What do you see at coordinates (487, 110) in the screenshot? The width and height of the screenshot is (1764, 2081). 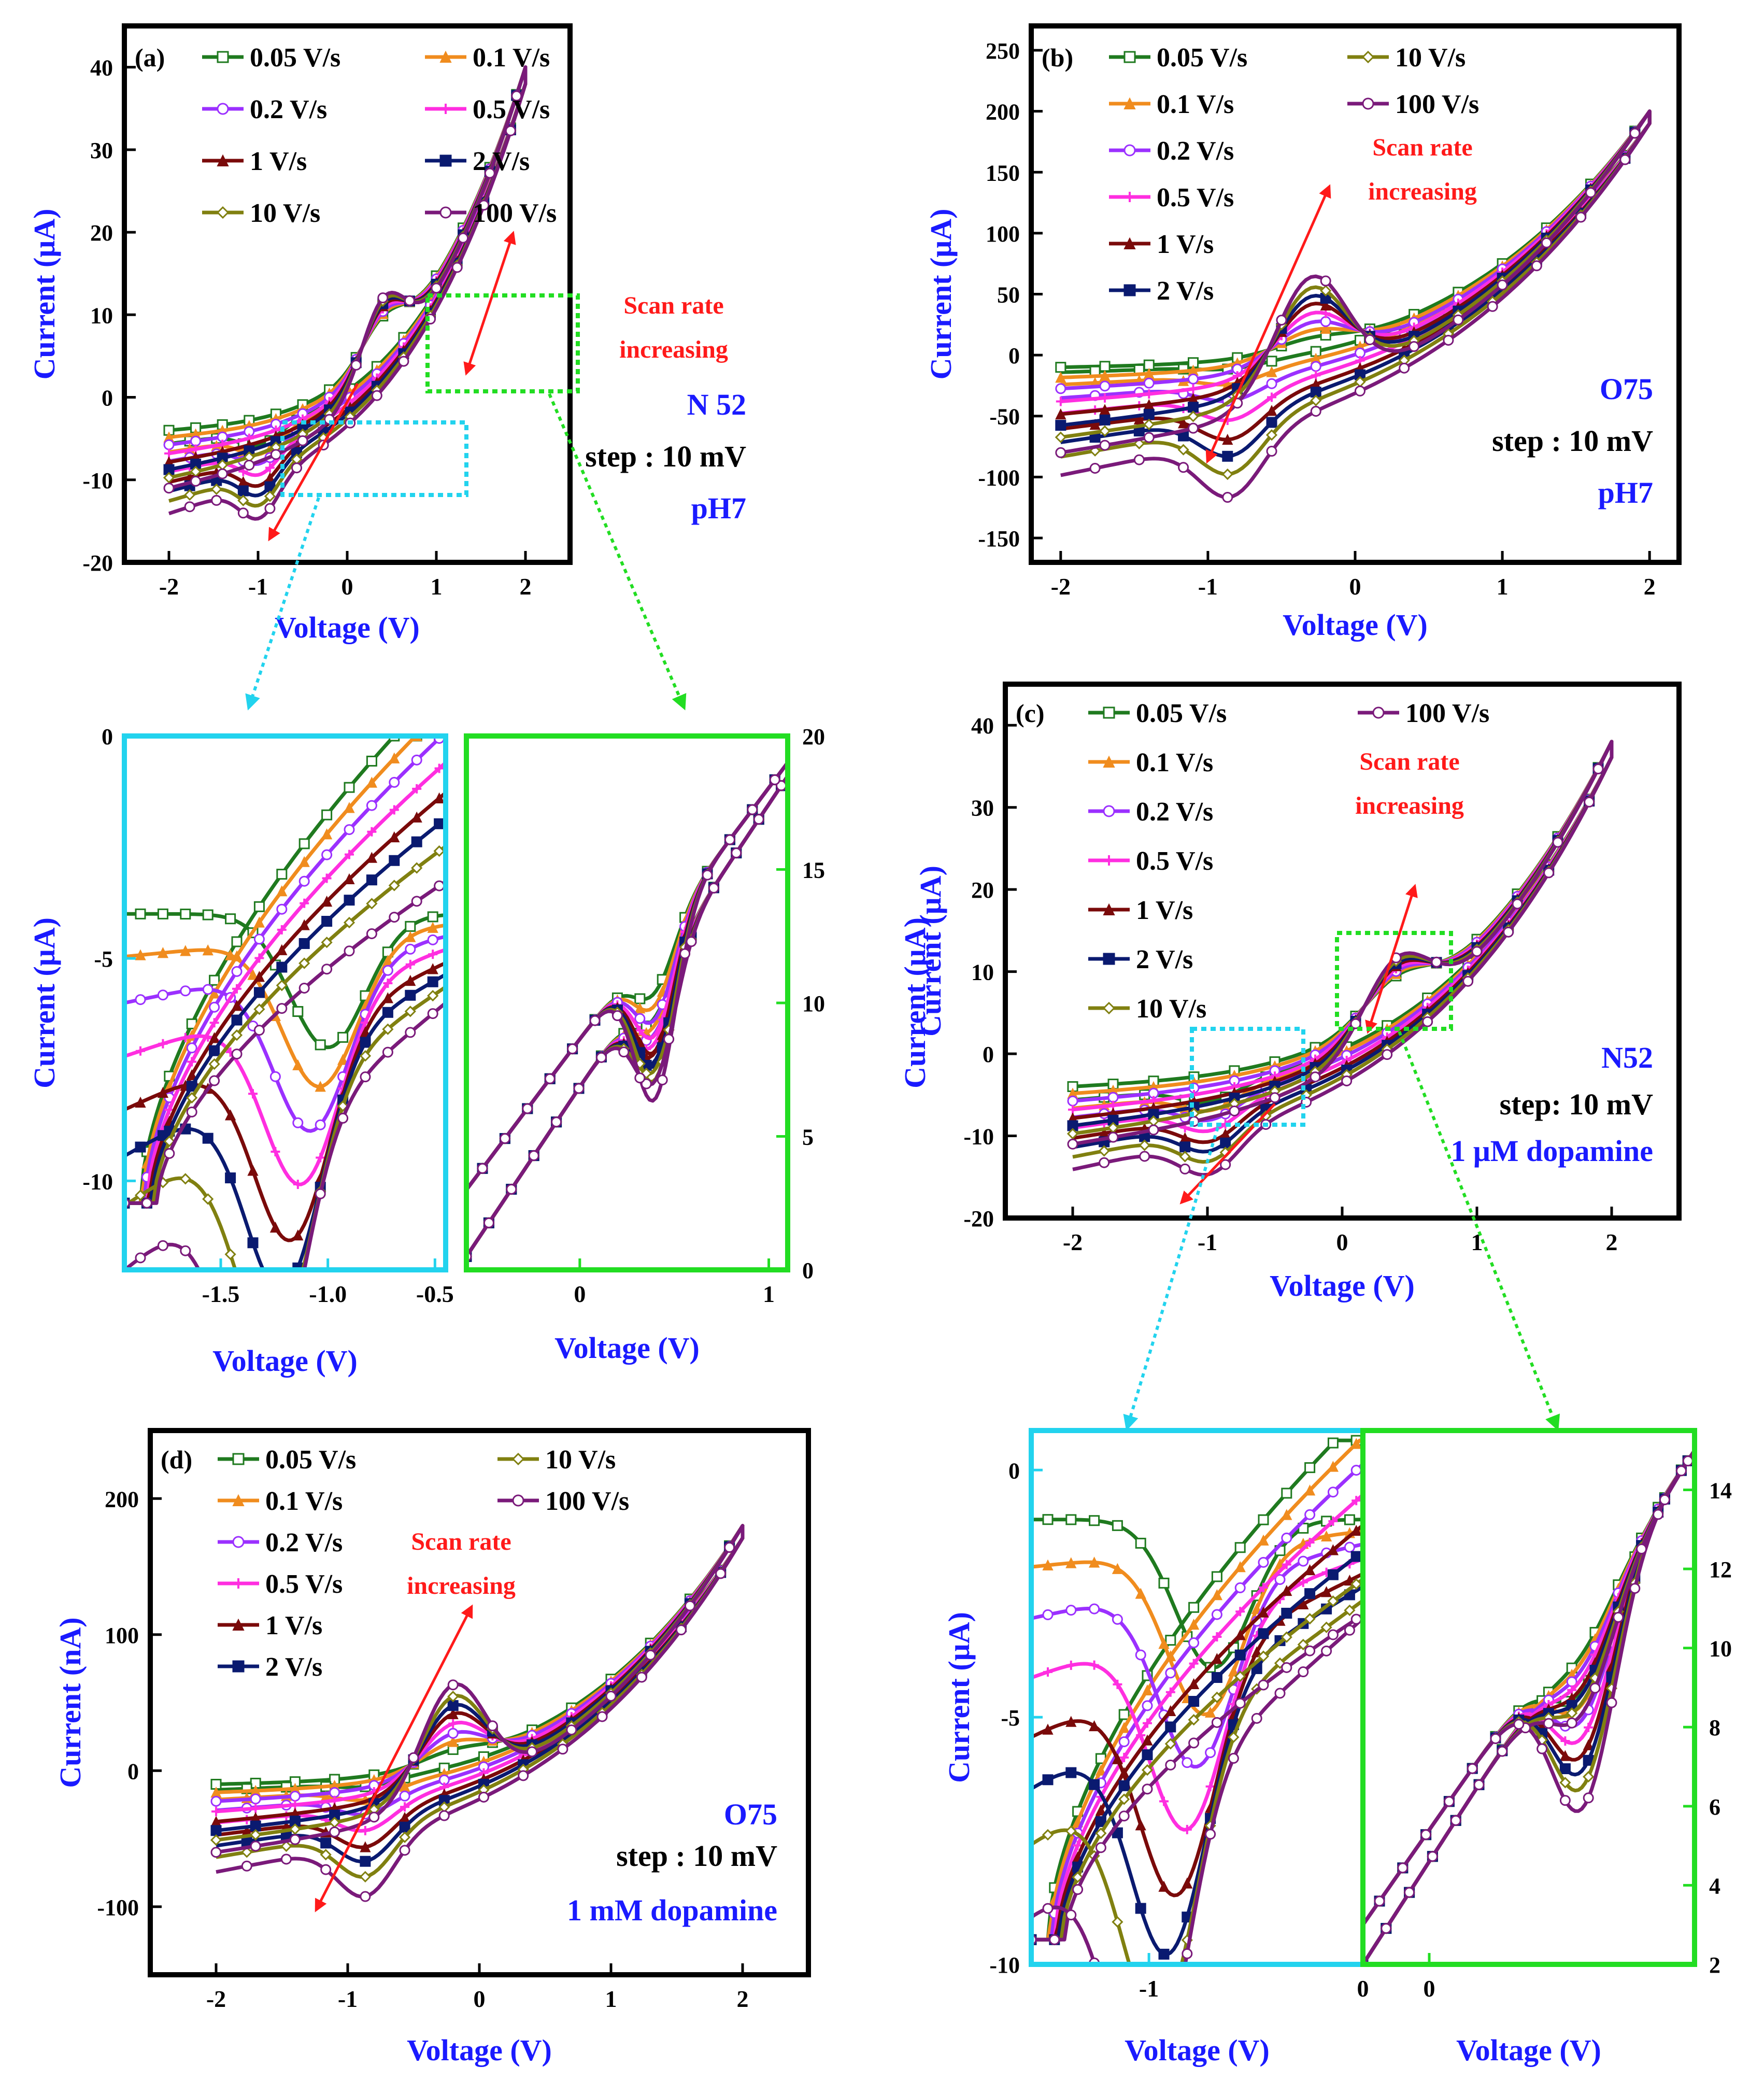 I see `legend-item: 0.5 V/s` at bounding box center [487, 110].